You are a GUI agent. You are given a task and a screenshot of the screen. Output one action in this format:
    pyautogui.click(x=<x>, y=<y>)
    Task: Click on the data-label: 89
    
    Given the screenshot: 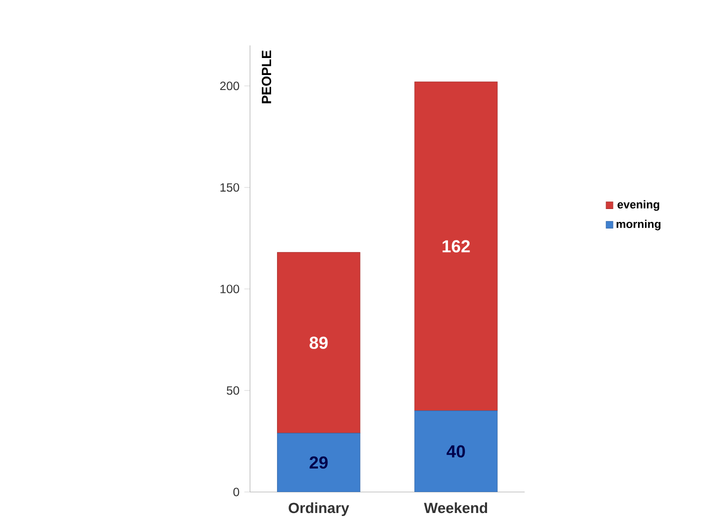 What is the action you would take?
    pyautogui.click(x=319, y=342)
    